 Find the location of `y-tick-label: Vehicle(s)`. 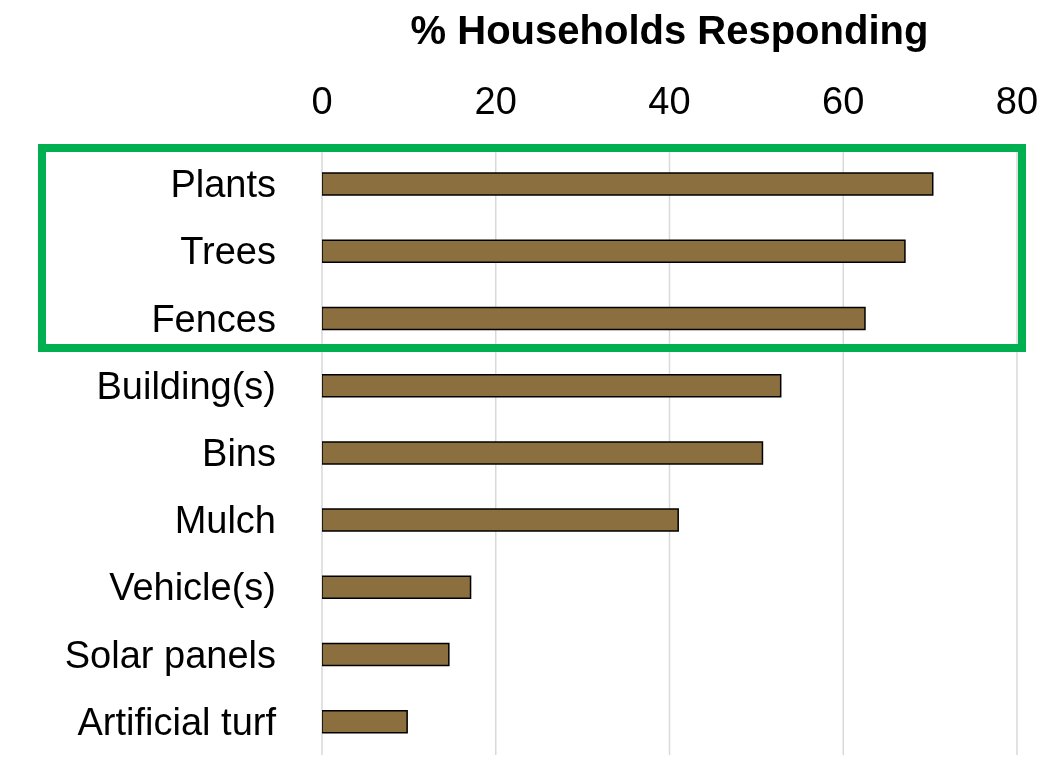

y-tick-label: Vehicle(s) is located at coordinates (192, 587).